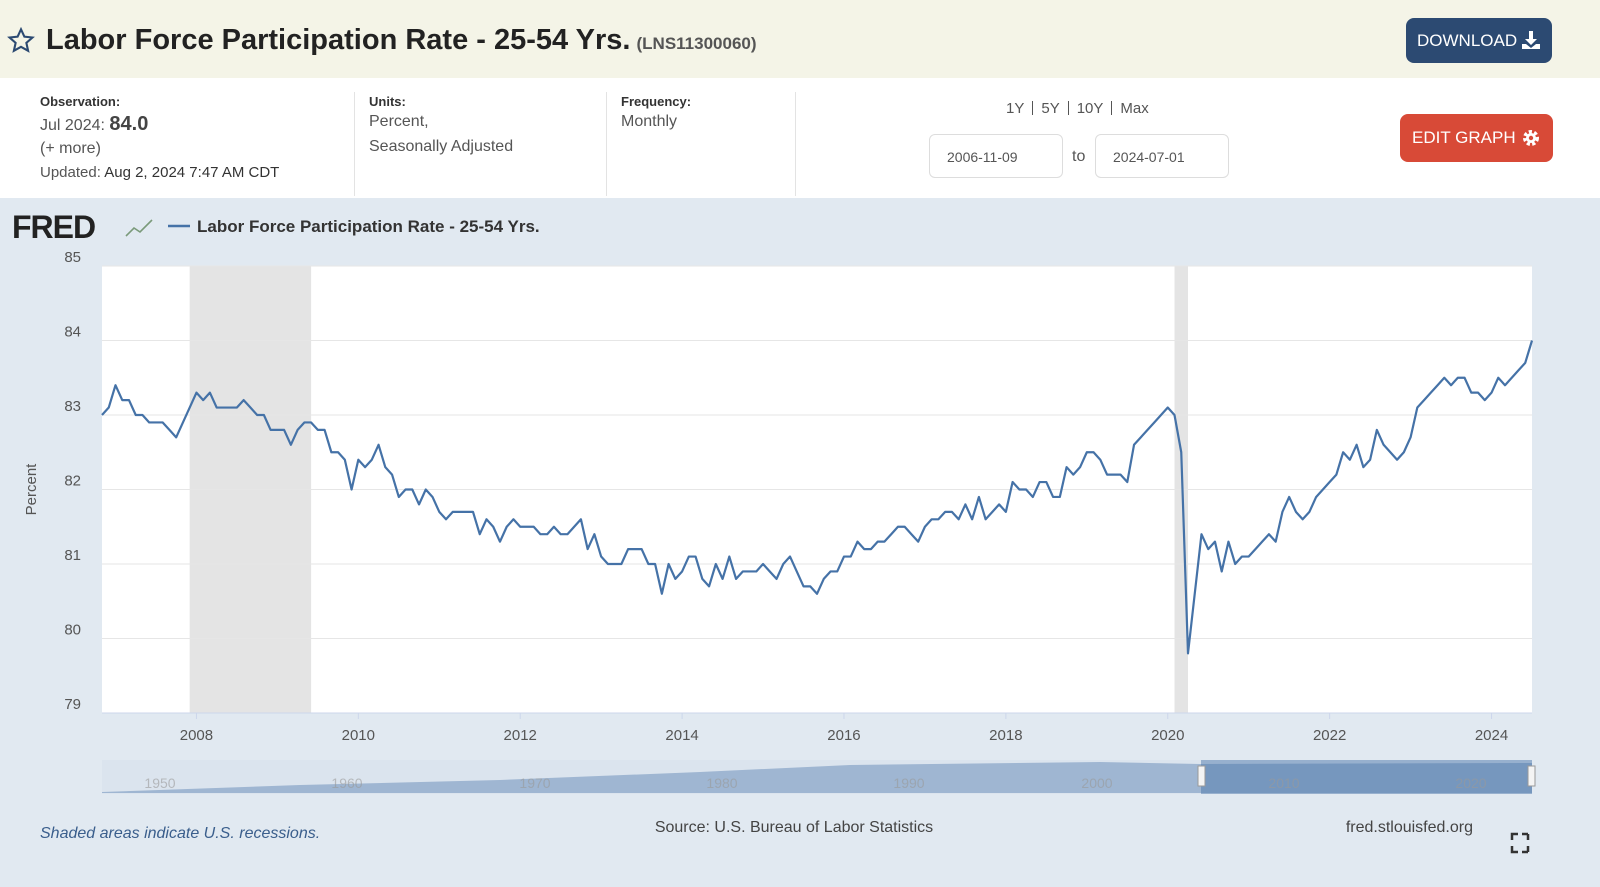 The height and width of the screenshot is (887, 1600). I want to click on navigator-area, so click(817, 777).